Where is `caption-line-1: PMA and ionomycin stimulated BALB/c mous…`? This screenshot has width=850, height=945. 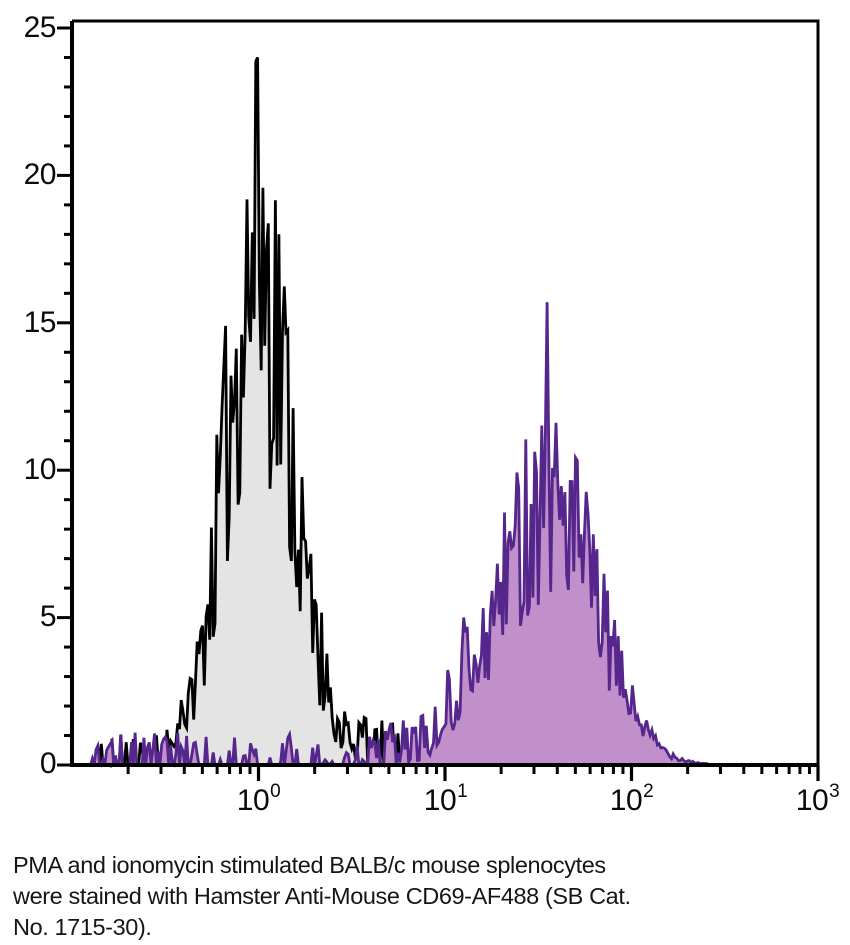 caption-line-1: PMA and ionomycin stimulated BALB/c mous… is located at coordinates (309, 865).